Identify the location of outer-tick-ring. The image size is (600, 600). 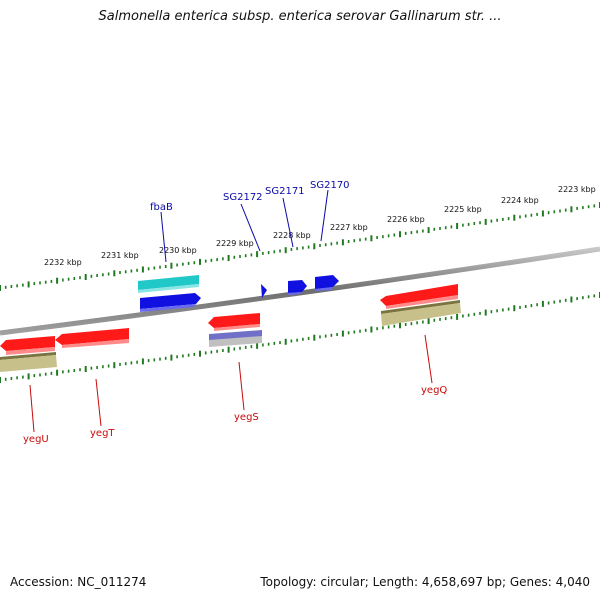
(300, 246).